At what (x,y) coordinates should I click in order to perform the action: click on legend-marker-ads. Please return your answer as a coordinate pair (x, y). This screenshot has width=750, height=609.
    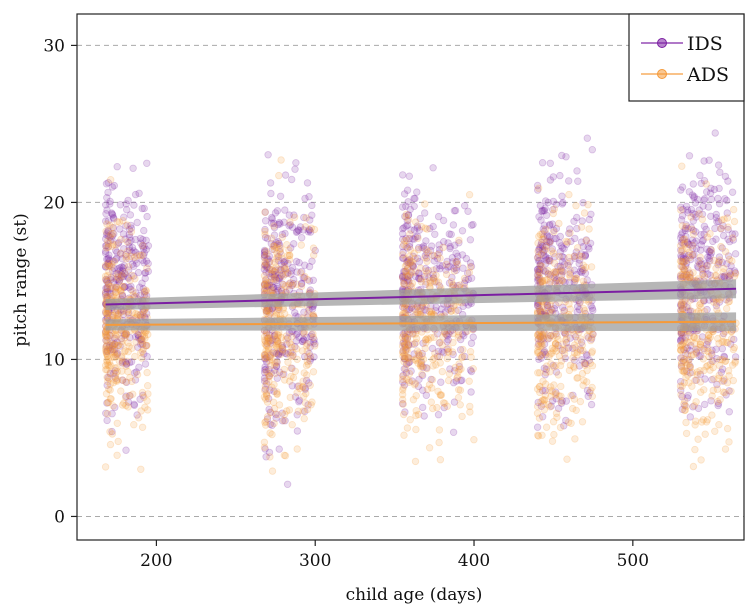
    Looking at the image, I should click on (662, 74).